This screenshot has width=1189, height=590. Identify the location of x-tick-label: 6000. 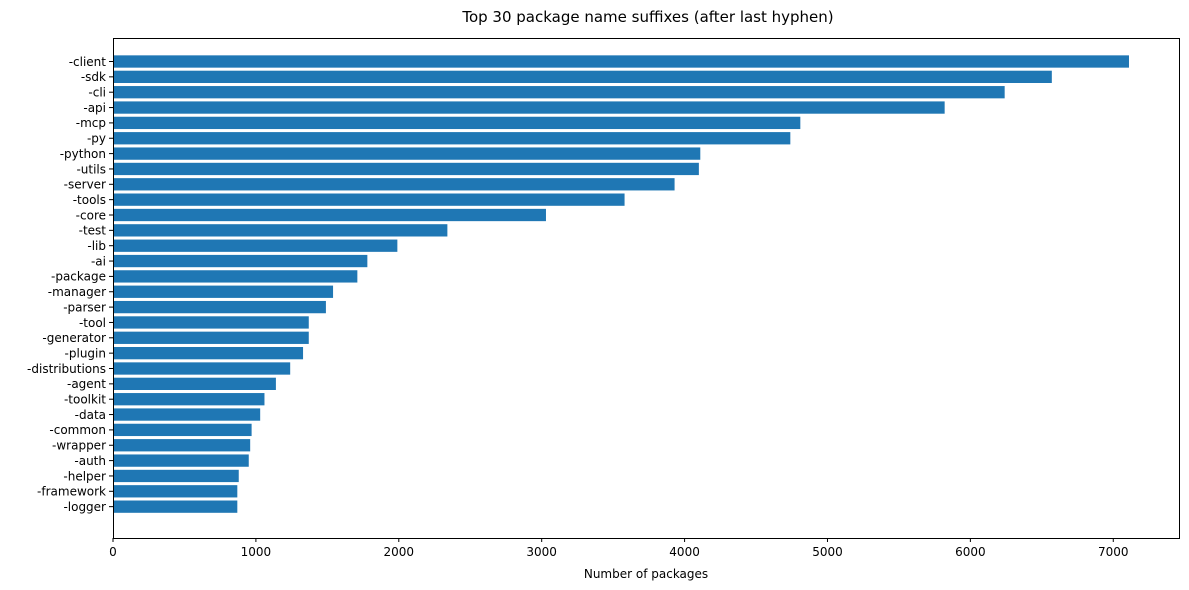
(970, 552).